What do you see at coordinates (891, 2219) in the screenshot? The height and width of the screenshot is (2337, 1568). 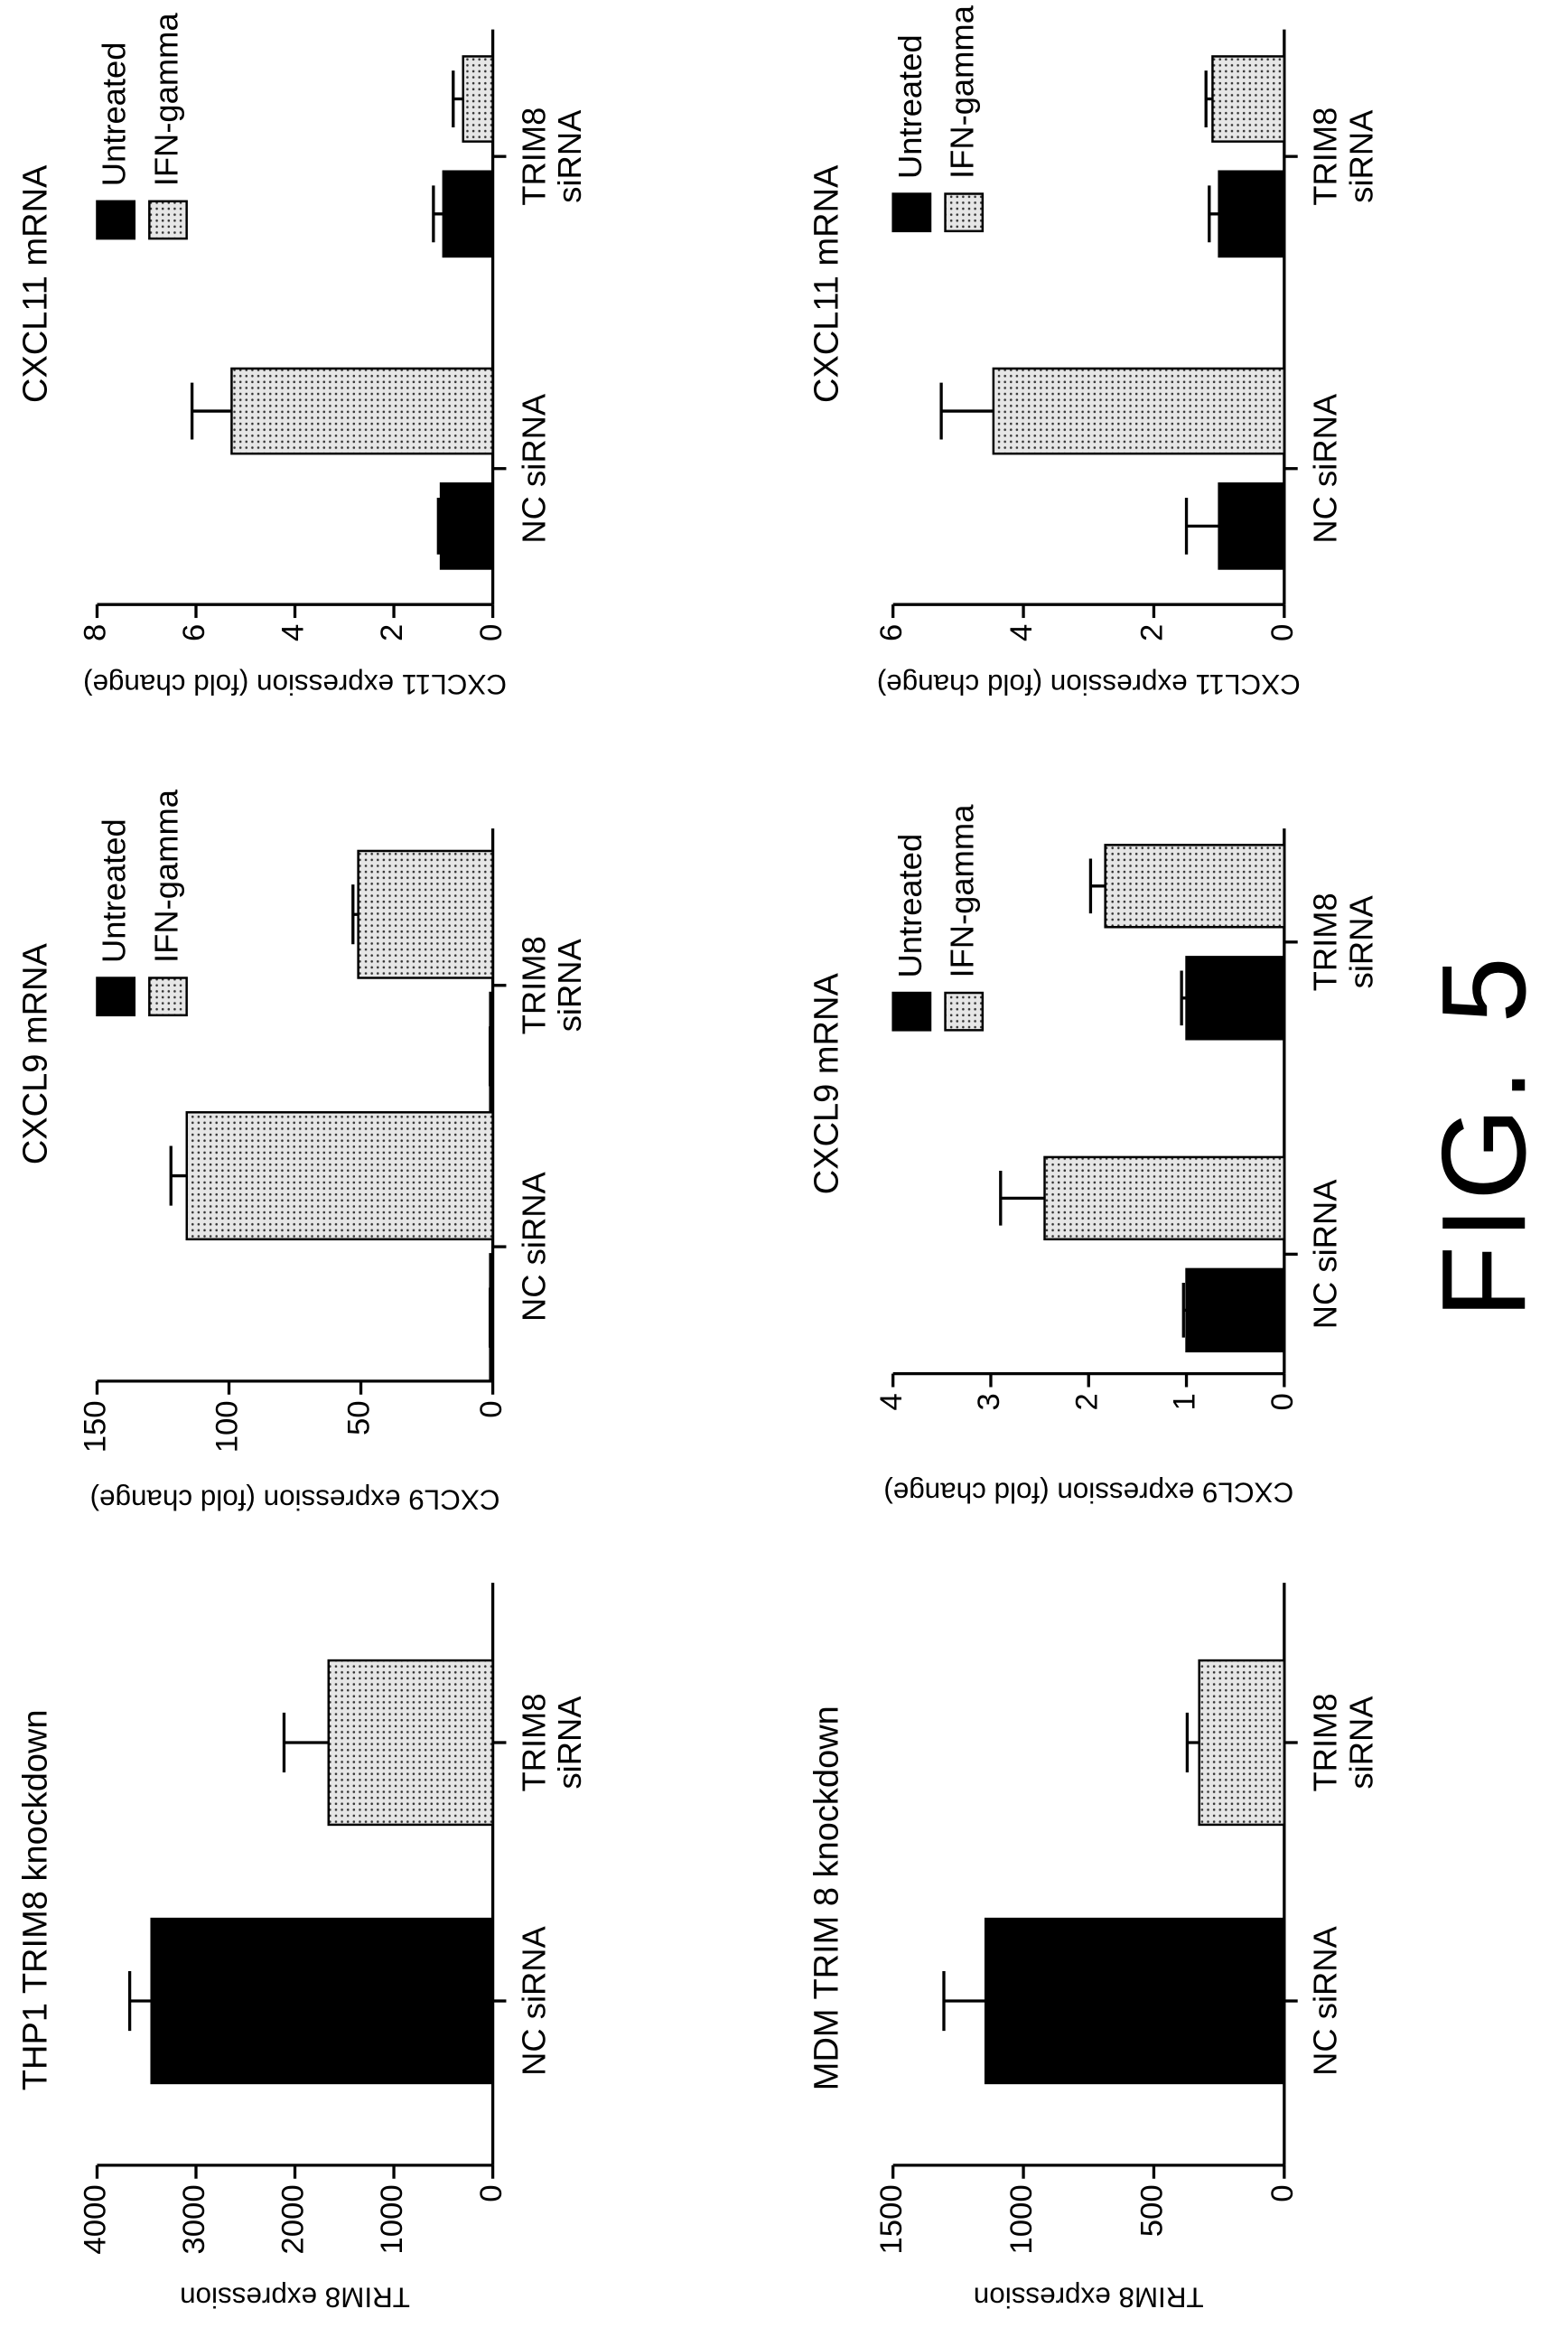 I see `y-tick-label: 1500` at bounding box center [891, 2219].